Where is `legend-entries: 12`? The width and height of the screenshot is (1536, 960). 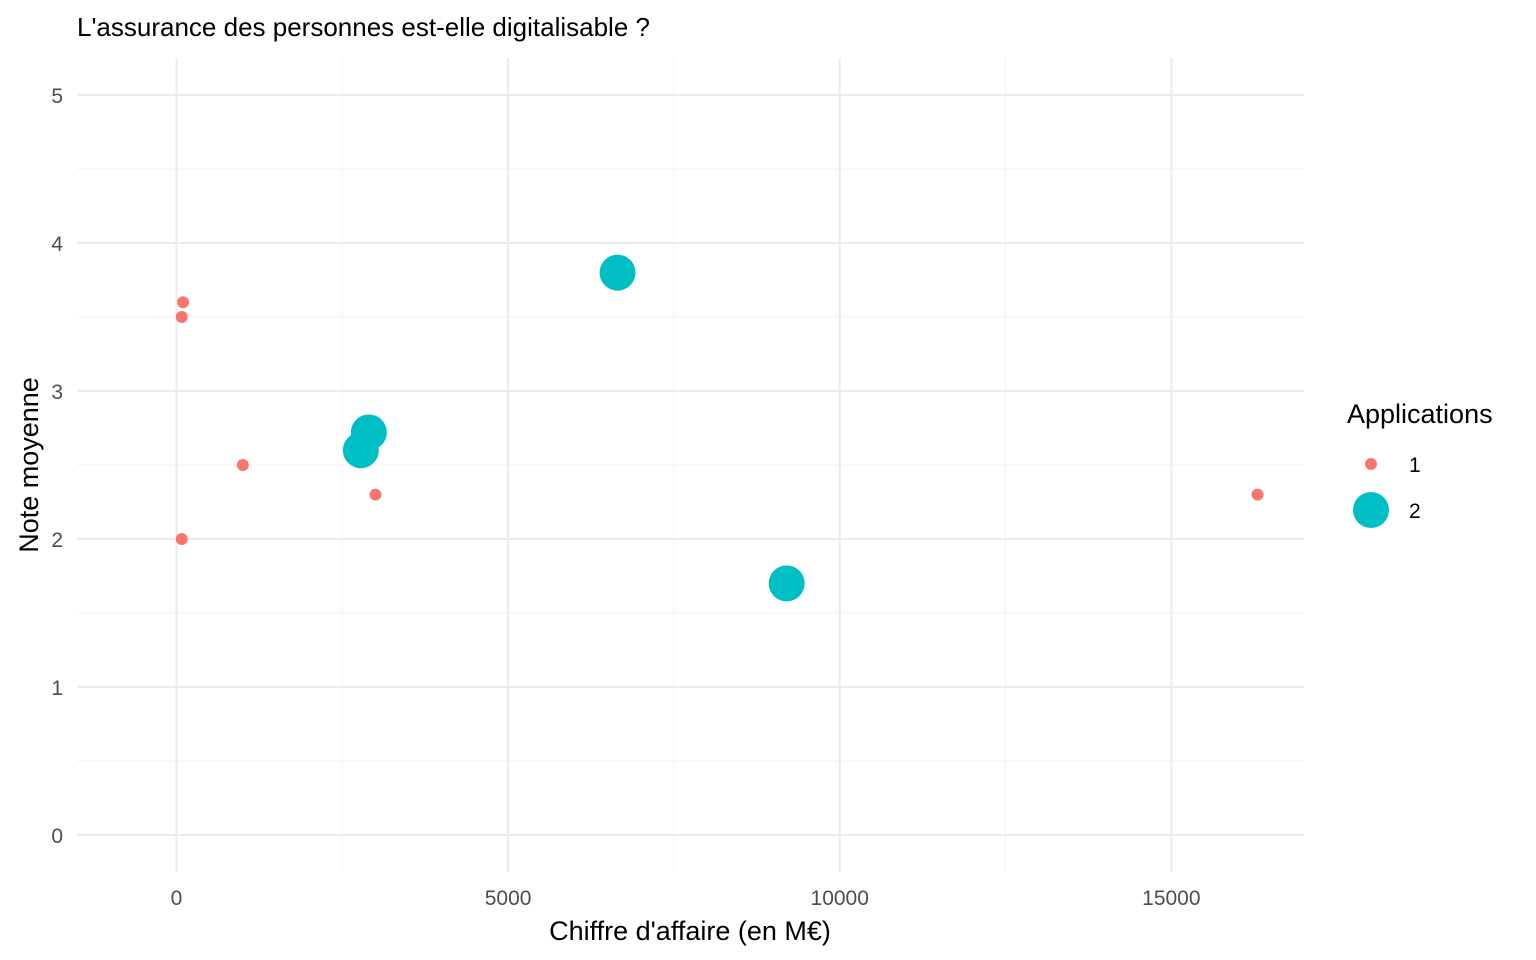
legend-entries: 12 is located at coordinates (1387, 491).